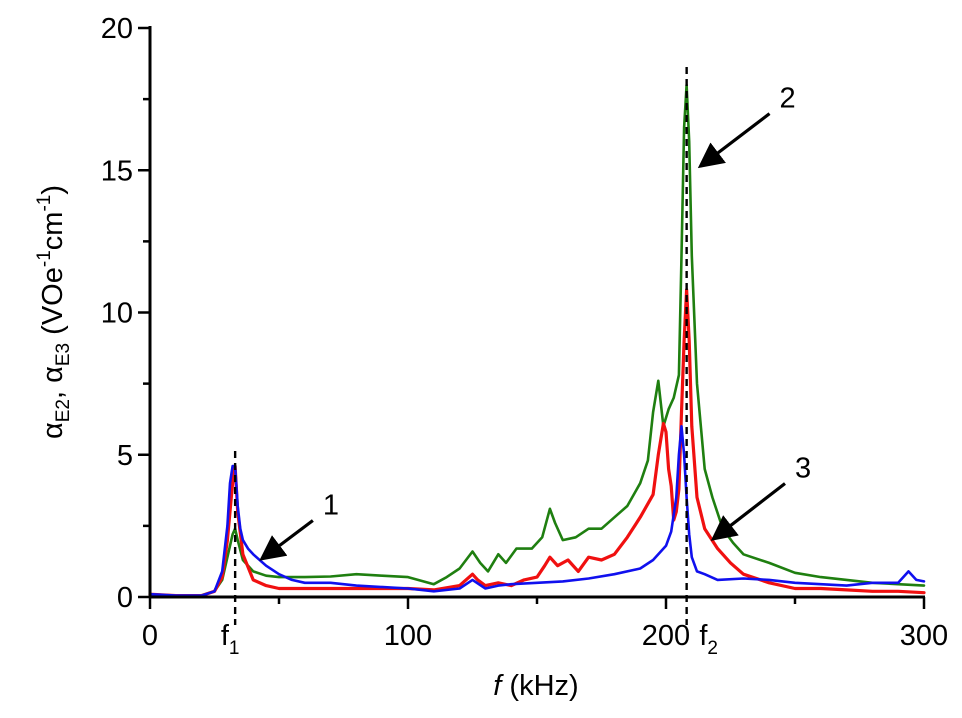 This screenshot has height=718, width=962. I want to click on y-title-alpha-1: α, so click(53, 430).